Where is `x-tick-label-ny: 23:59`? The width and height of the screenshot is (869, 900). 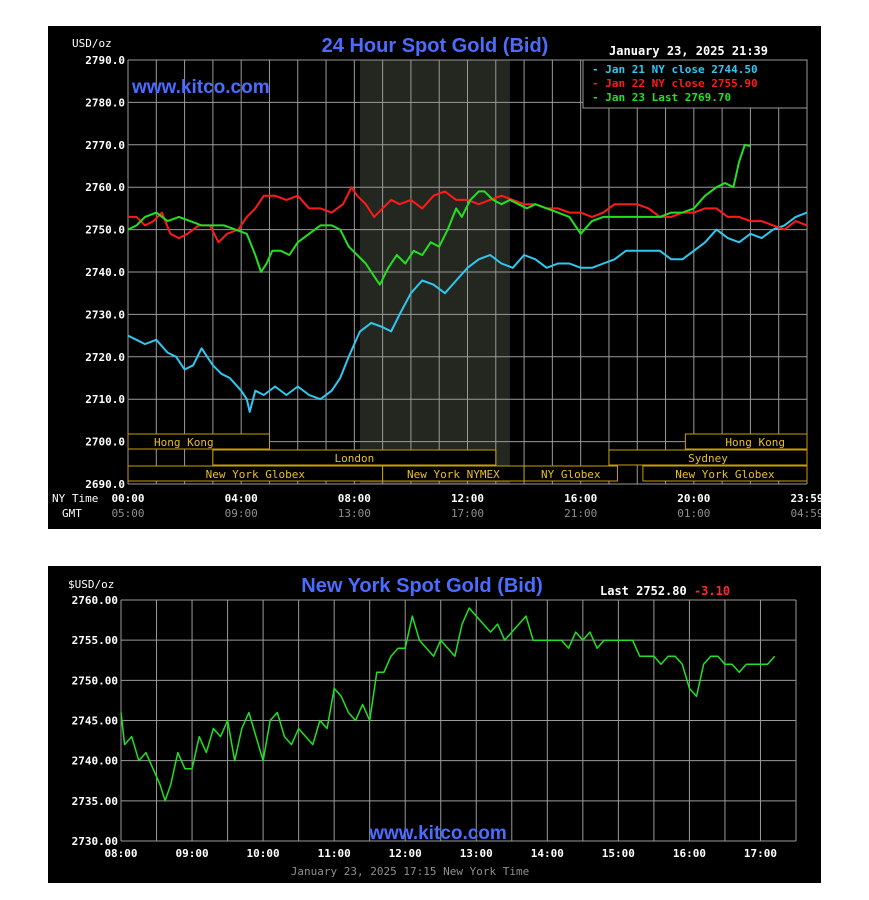
x-tick-label-ny: 23:59 is located at coordinates (805, 498).